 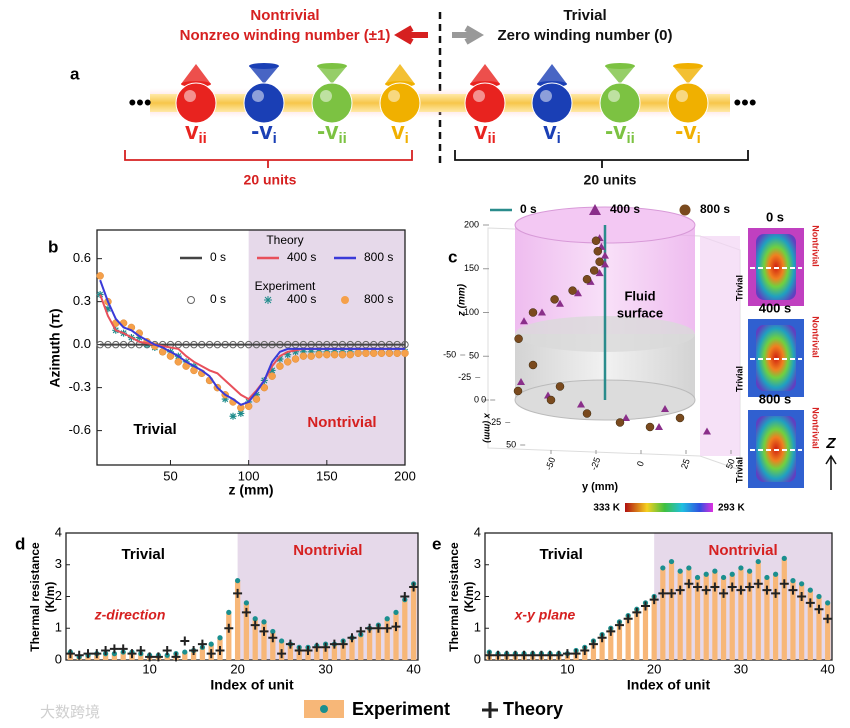 I want to click on upper-label: Nontrivial, so click(x=816, y=337).